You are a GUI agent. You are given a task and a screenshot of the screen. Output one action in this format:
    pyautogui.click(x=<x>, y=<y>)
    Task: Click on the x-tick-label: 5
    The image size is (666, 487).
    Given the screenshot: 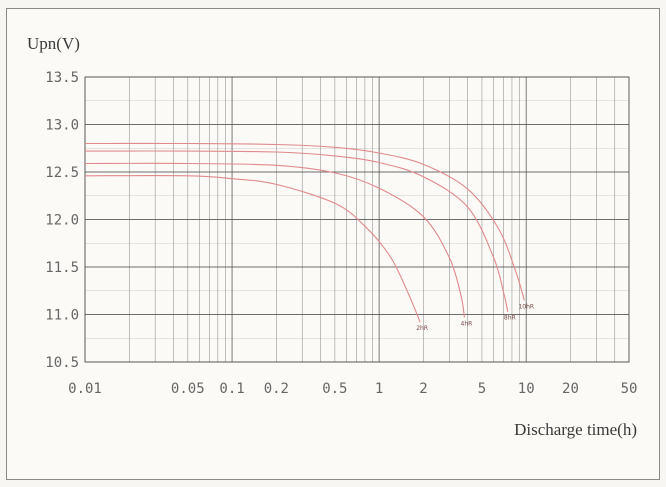 What is the action you would take?
    pyautogui.click(x=482, y=389)
    